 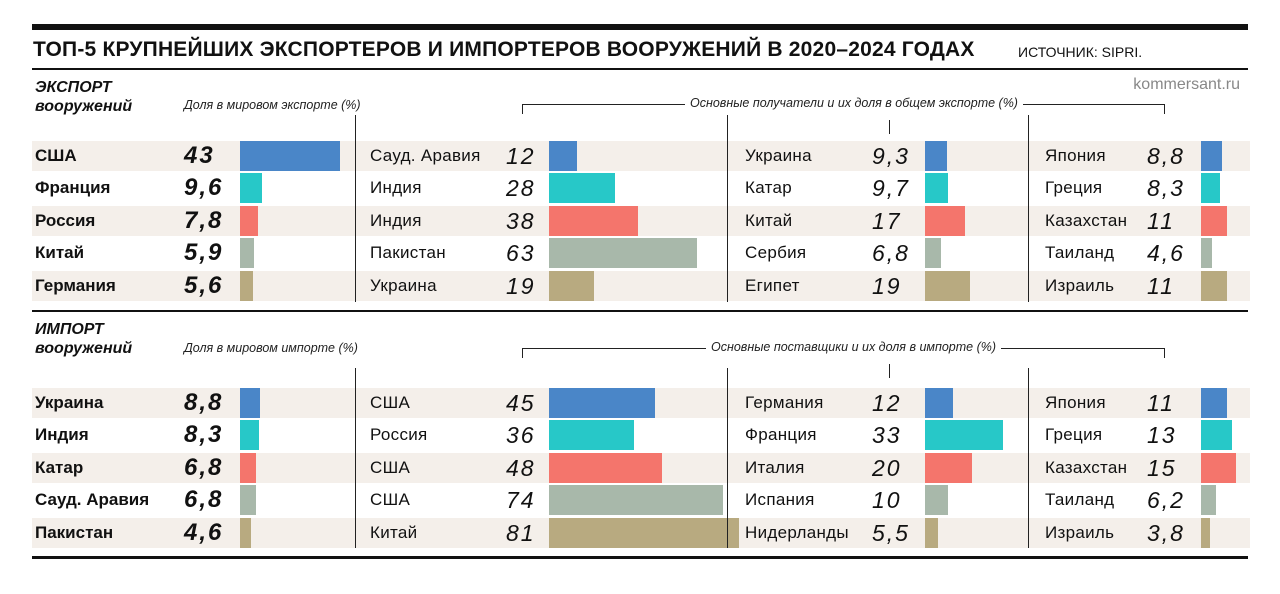 I want to click on export-partner-name: Сауд. Аравия, so click(x=425, y=155).